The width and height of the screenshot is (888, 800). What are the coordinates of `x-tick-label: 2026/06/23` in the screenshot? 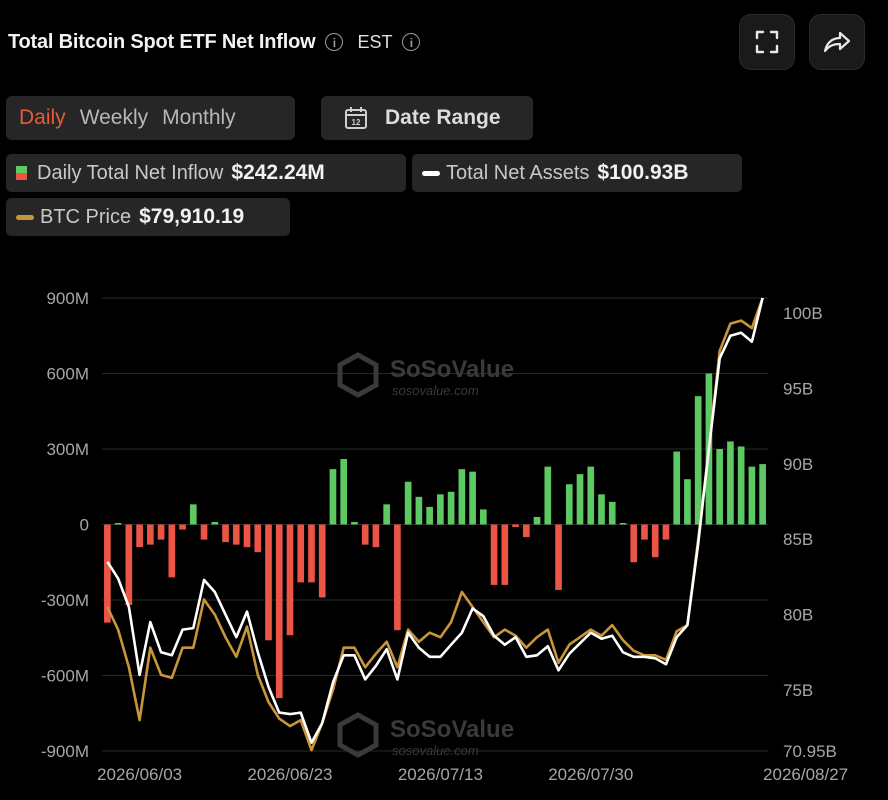 It's located at (289, 774).